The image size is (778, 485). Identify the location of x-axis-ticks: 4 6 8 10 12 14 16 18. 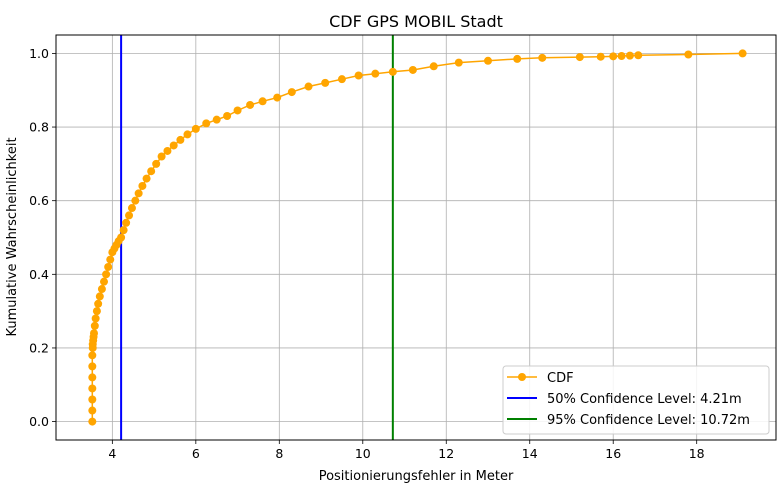
(406, 450).